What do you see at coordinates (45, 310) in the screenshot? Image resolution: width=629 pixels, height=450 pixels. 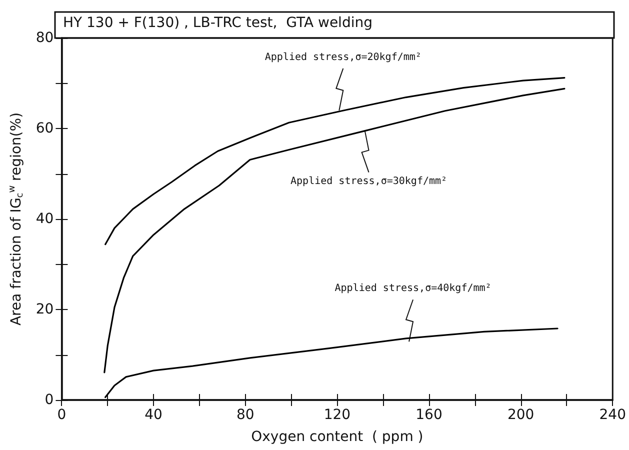 I see `y-tick-label: 20` at bounding box center [45, 310].